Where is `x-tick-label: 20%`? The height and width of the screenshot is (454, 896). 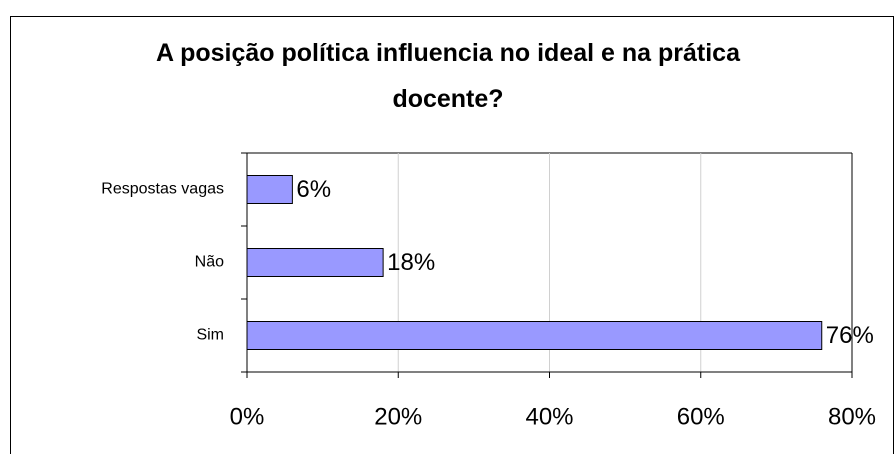 x-tick-label: 20% is located at coordinates (398, 416).